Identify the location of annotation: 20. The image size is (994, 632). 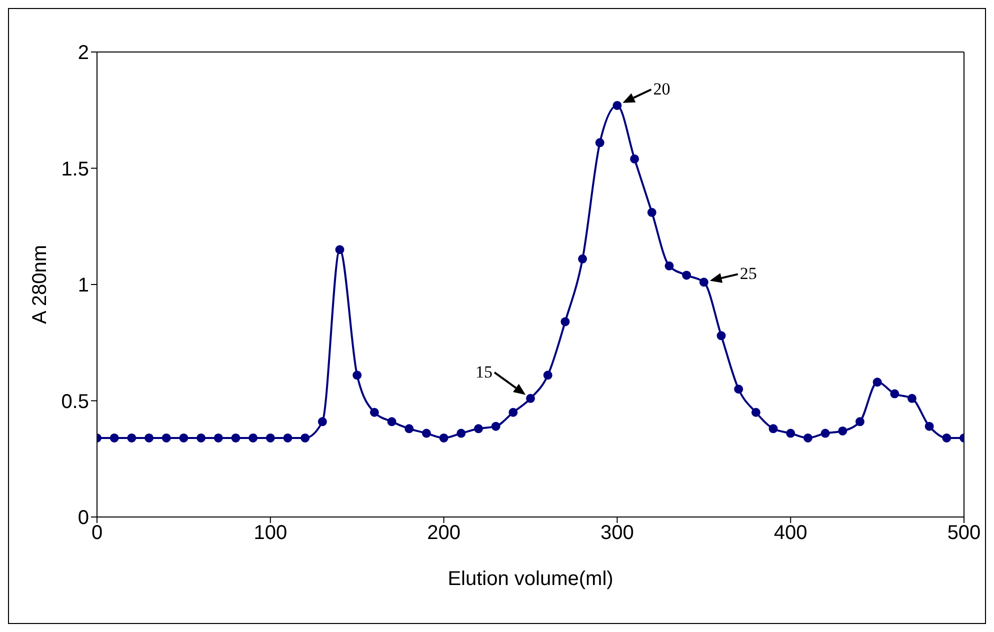
(661, 88).